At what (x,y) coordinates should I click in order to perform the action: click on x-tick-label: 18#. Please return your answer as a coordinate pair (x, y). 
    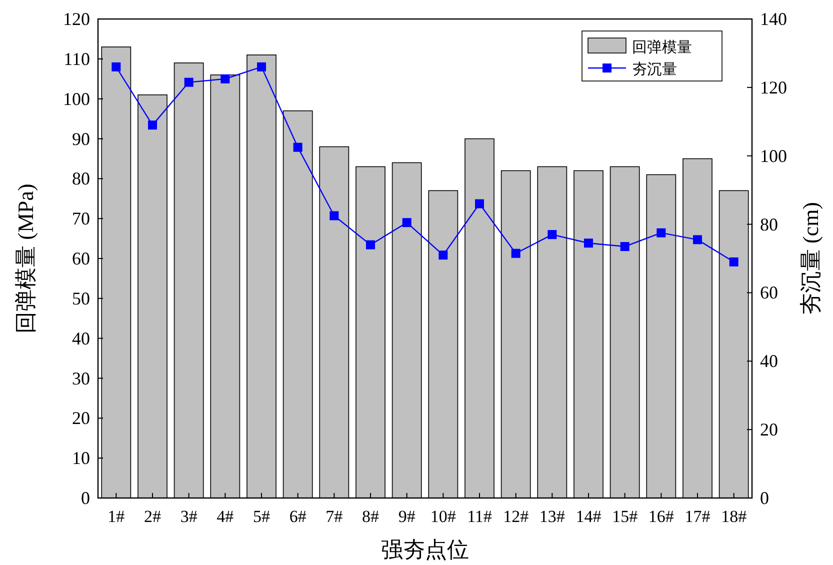
    Looking at the image, I should click on (734, 516).